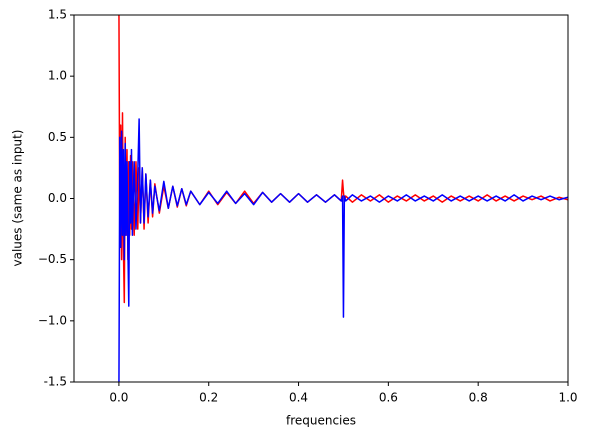 The width and height of the screenshot is (589, 438). I want to click on y-tick-label: −1.0, so click(52, 320).